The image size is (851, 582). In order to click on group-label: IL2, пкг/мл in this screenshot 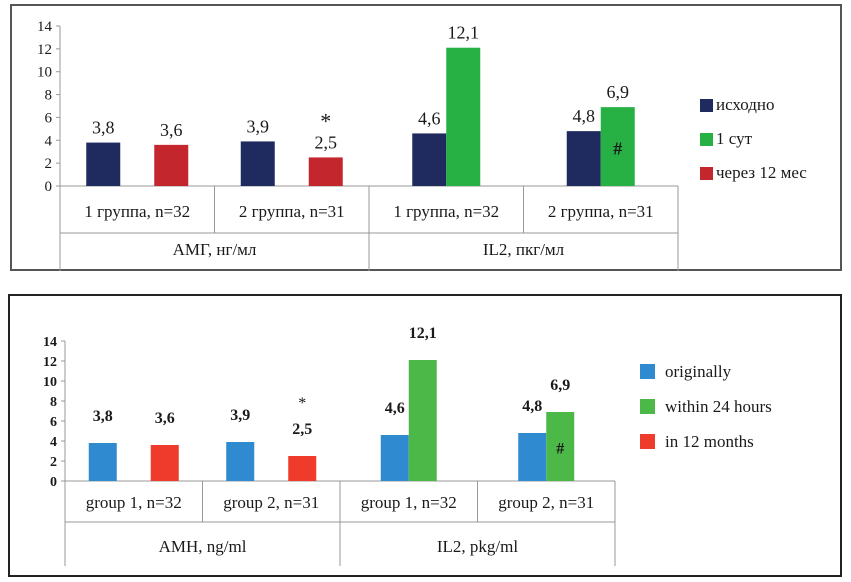, I will do `click(524, 249)`.